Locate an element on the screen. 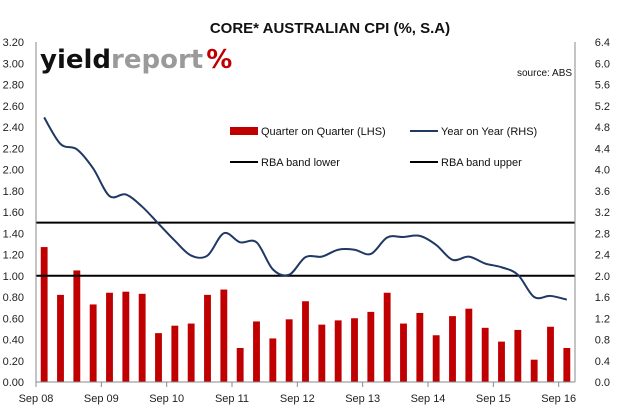 The height and width of the screenshot is (409, 620). left-tick-label: 3.00 is located at coordinates (13, 64).